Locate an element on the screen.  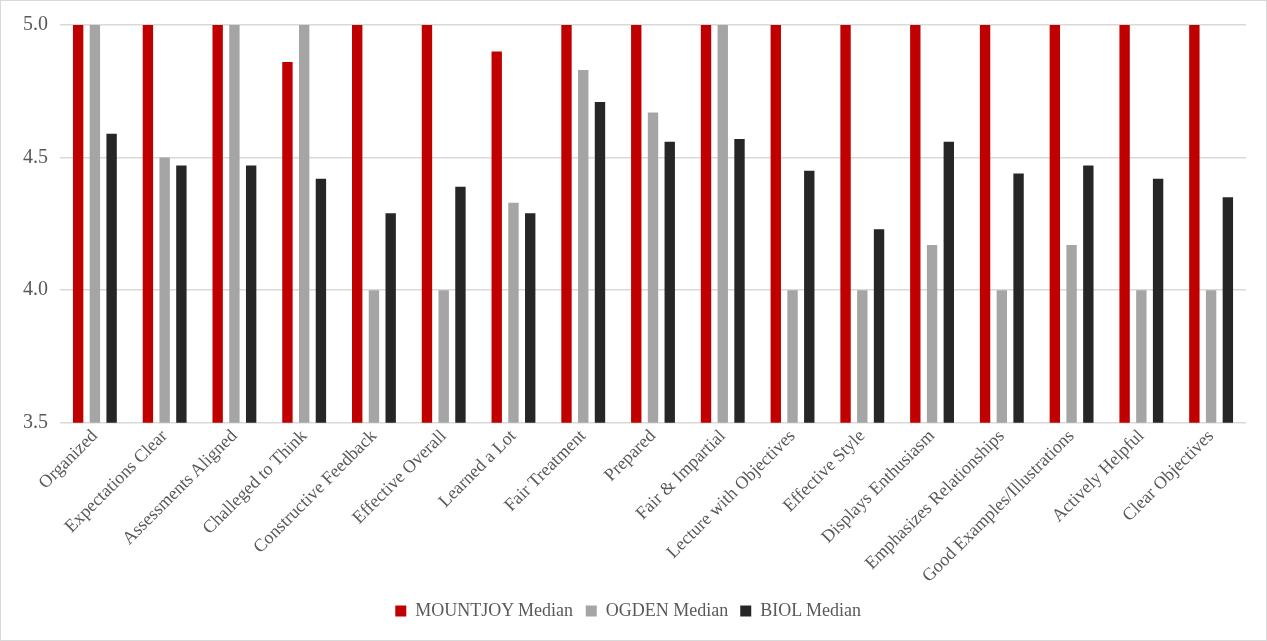
legend-label: BIOL Median is located at coordinates (811, 609).